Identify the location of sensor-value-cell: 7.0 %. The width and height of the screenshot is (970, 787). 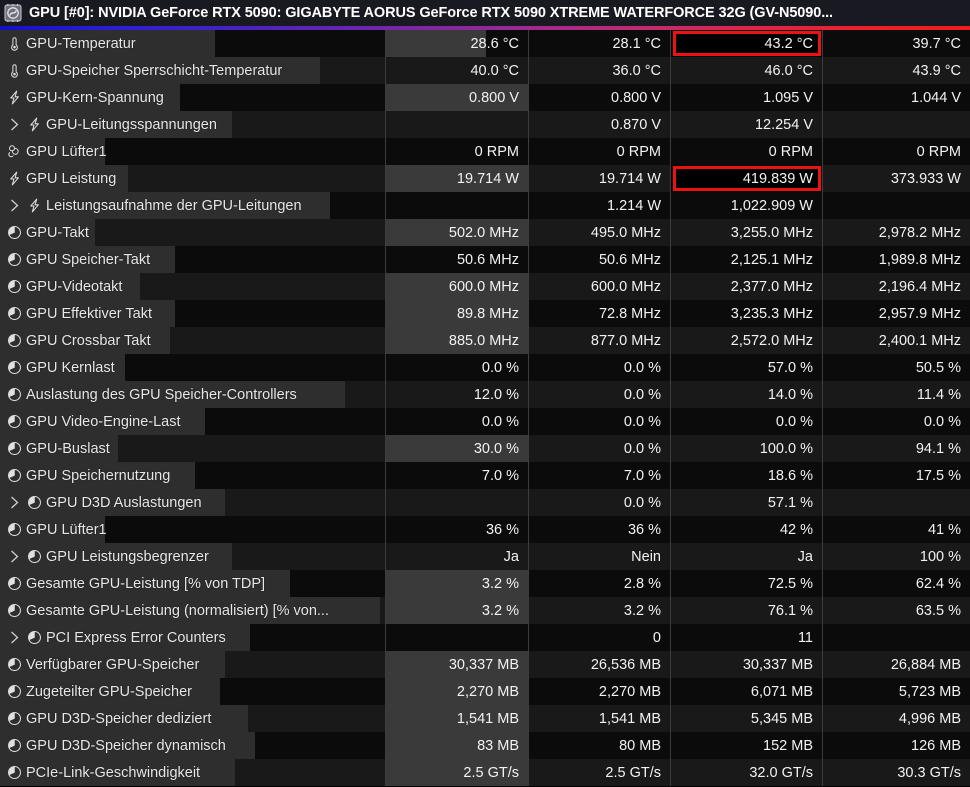
(599, 475).